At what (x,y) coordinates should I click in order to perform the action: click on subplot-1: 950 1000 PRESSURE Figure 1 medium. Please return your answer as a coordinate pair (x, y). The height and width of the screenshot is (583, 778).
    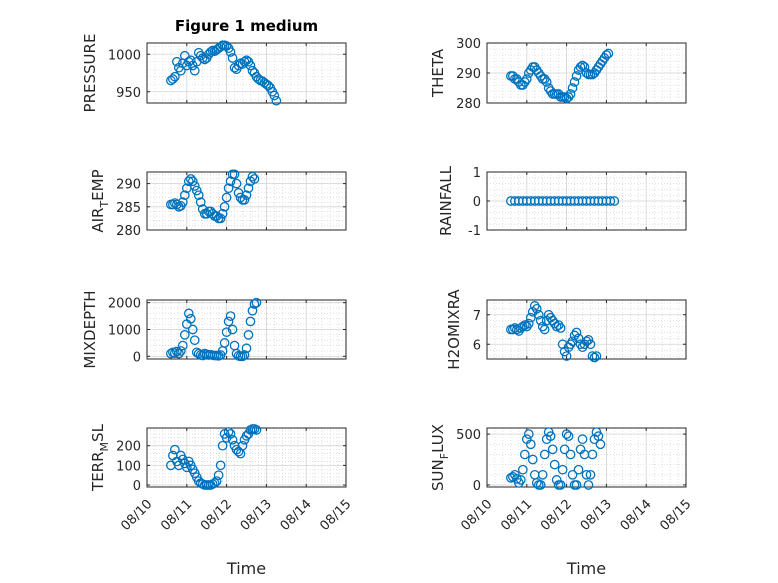
    Looking at the image, I should click on (214, 64).